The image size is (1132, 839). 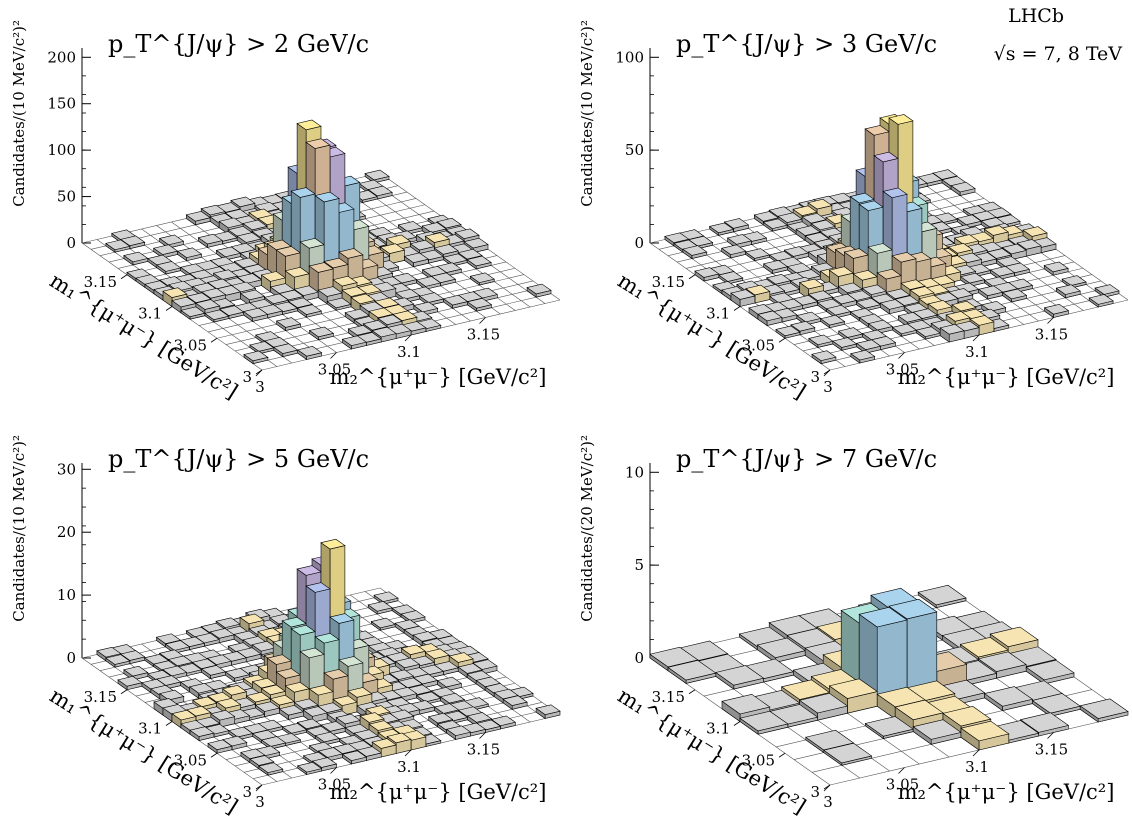 What do you see at coordinates (1051, 335) in the screenshot?
I see `x-tick-label: 3.15` at bounding box center [1051, 335].